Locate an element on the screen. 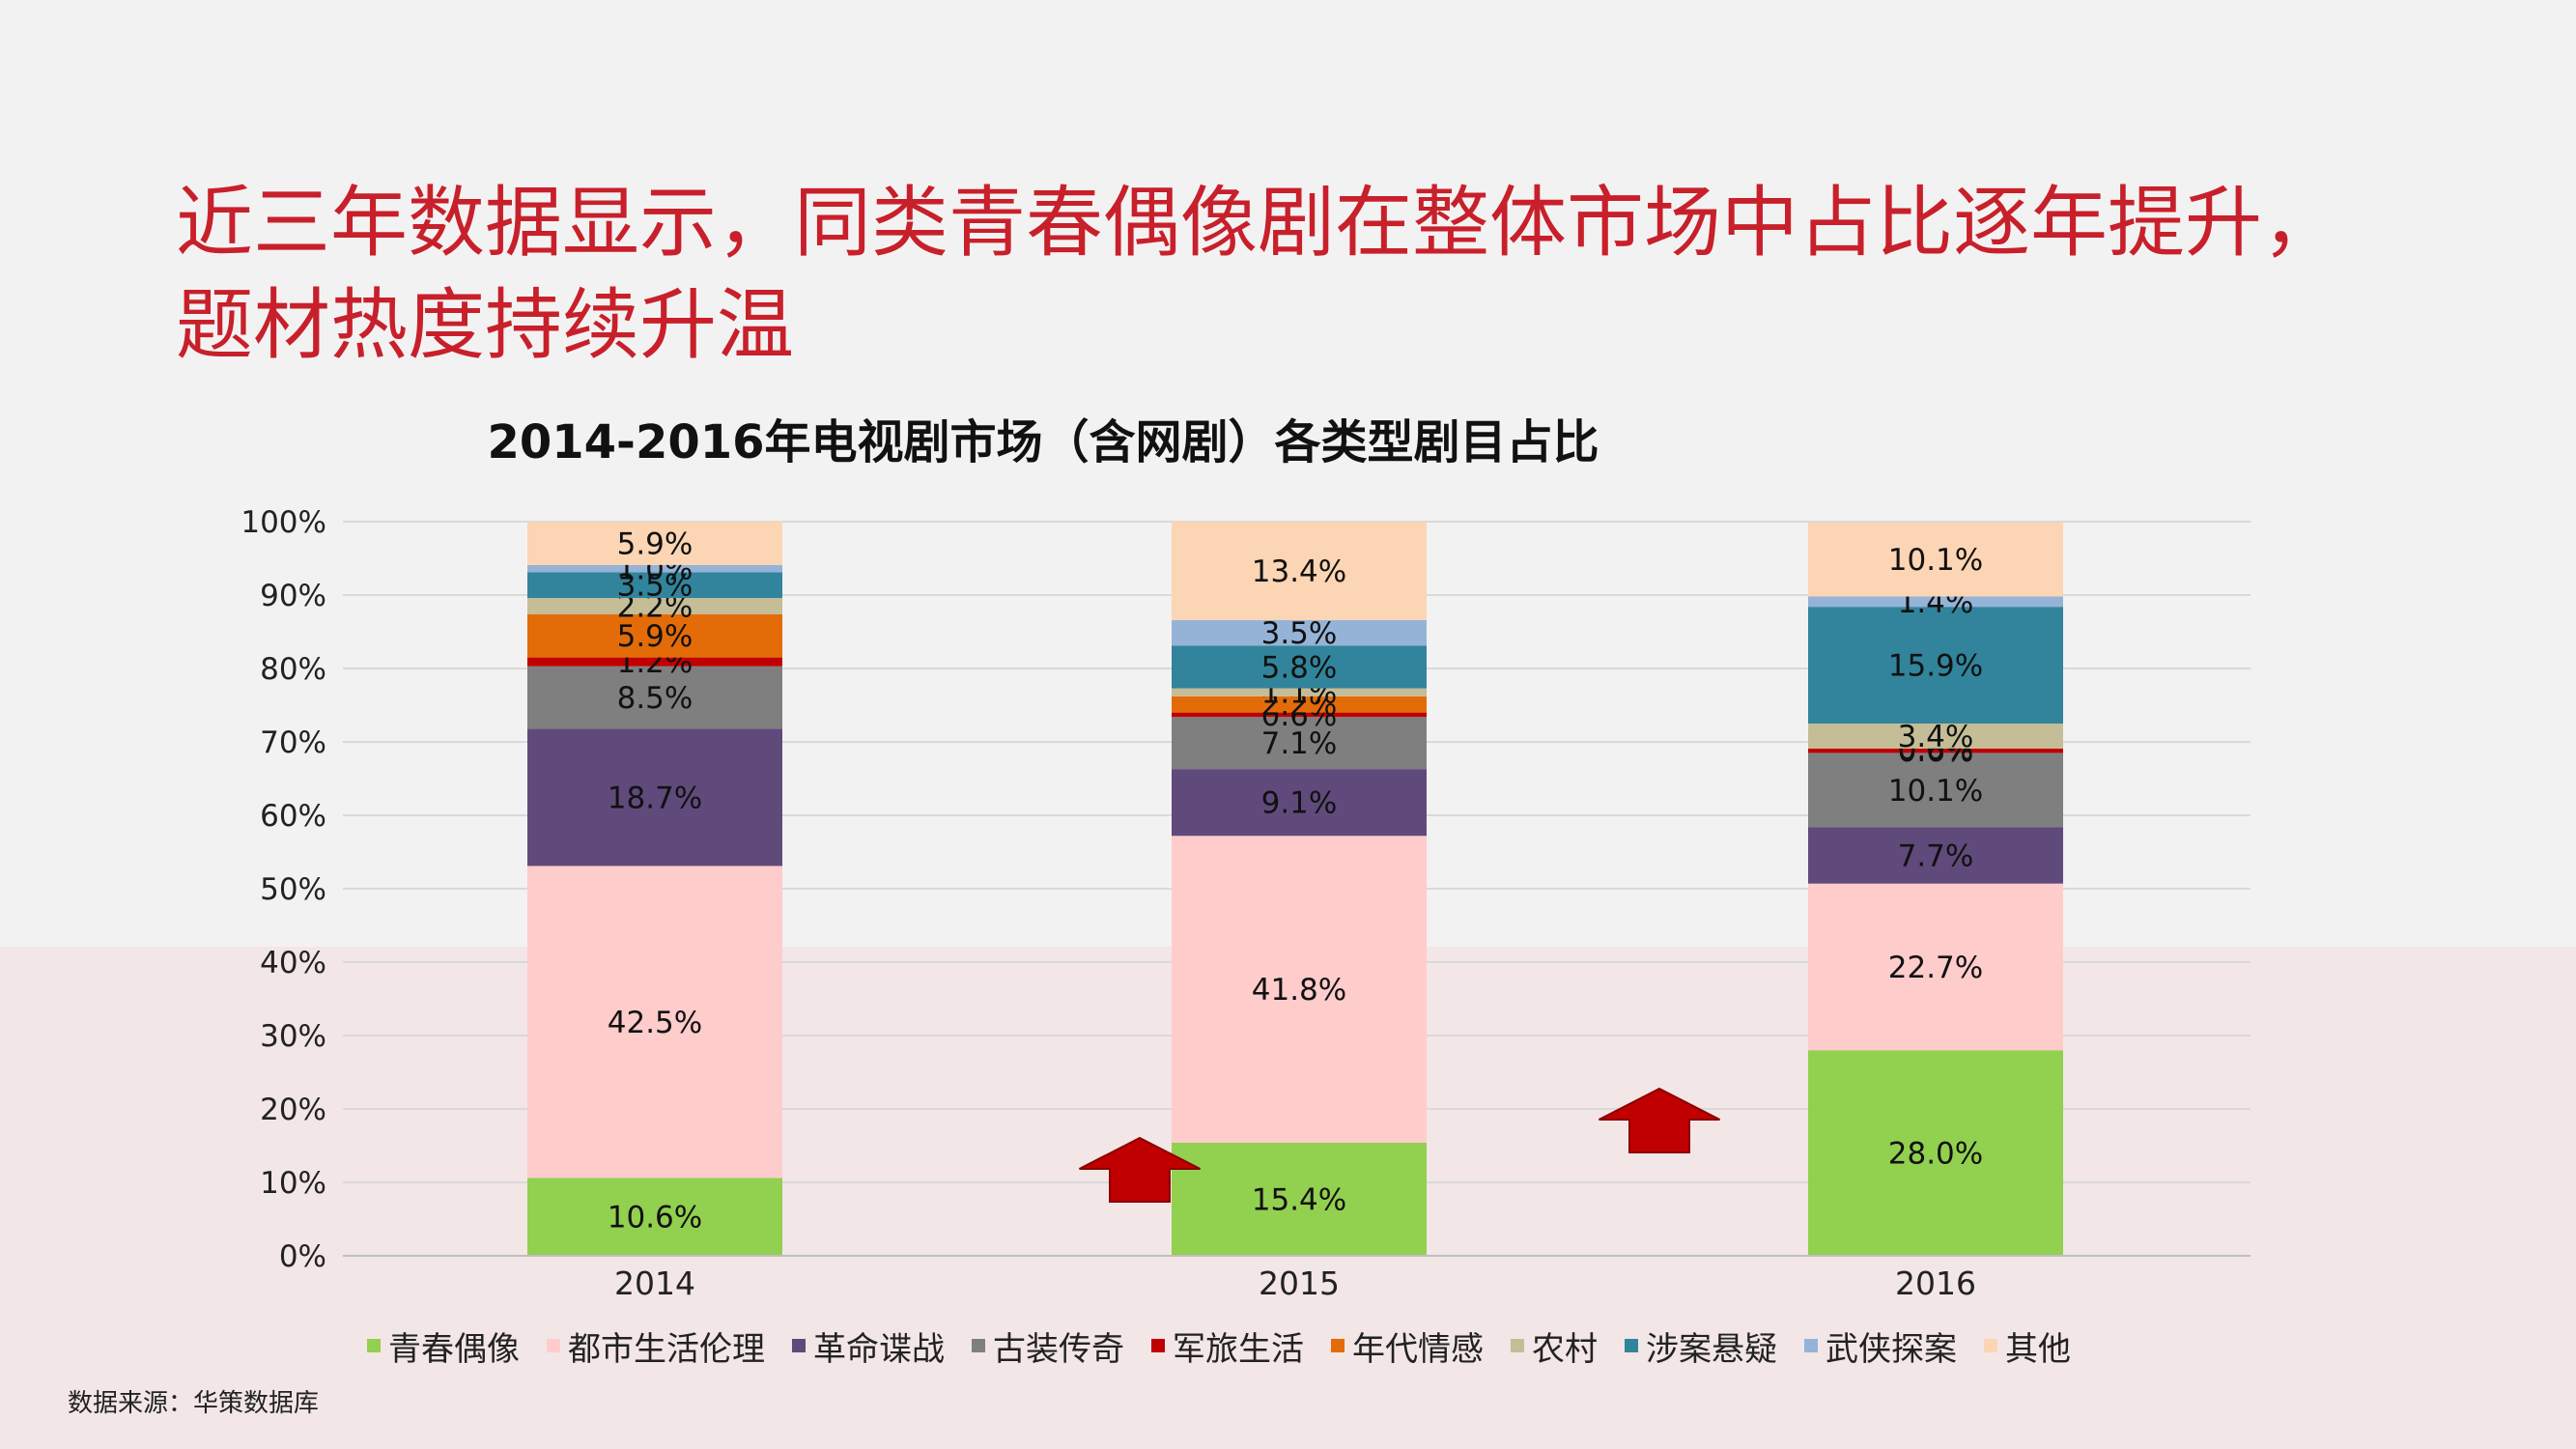  legend-item: 革命谍战 is located at coordinates (868, 1346).